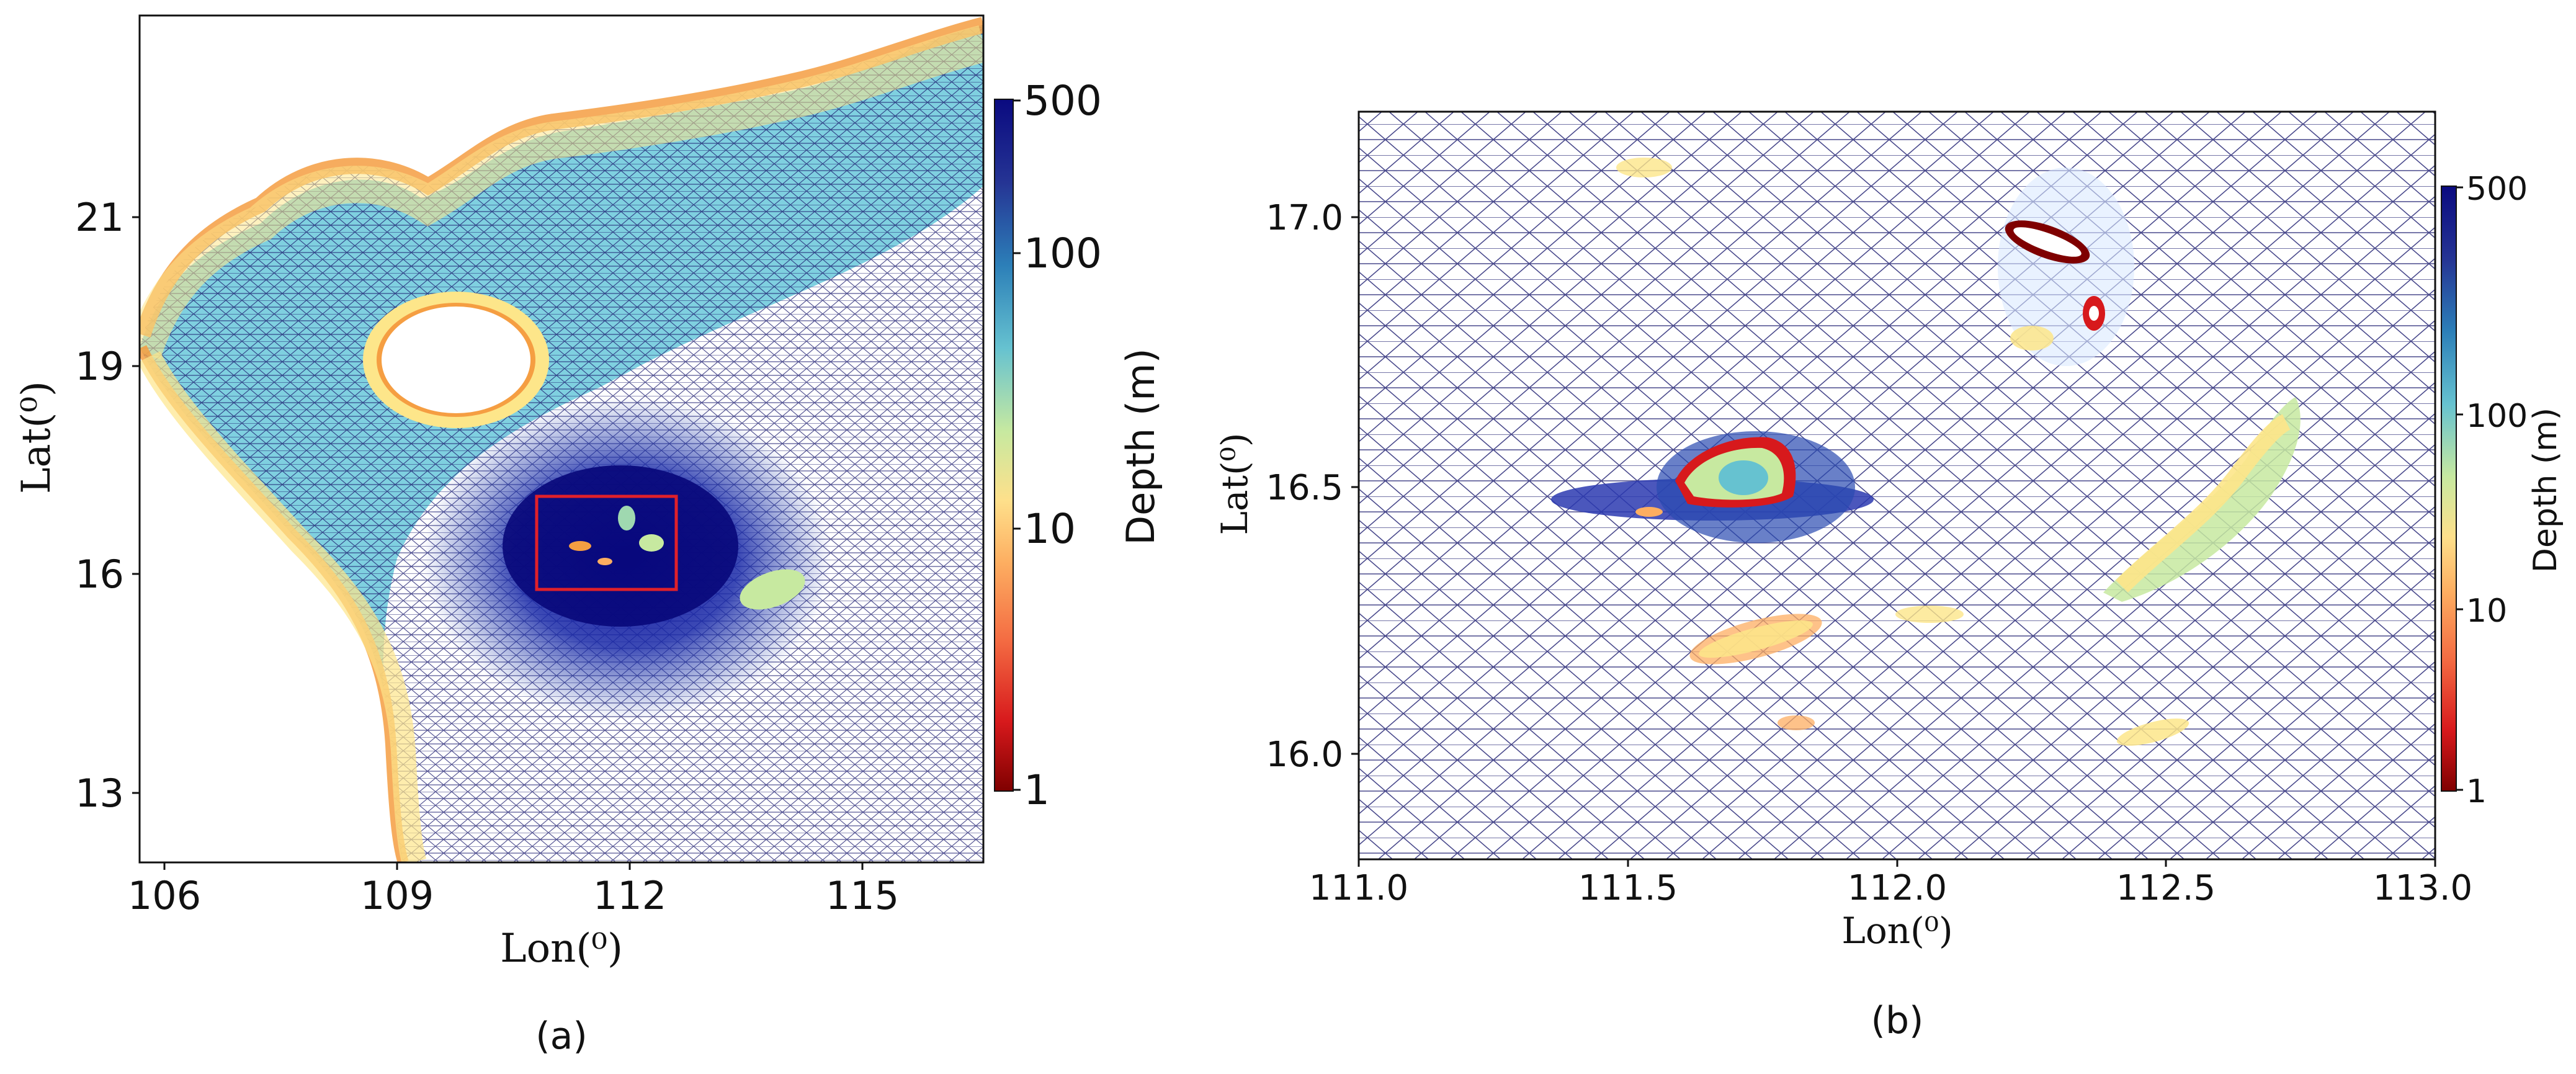  What do you see at coordinates (1628, 888) in the screenshot?
I see `panel-b-xtick: 111.5` at bounding box center [1628, 888].